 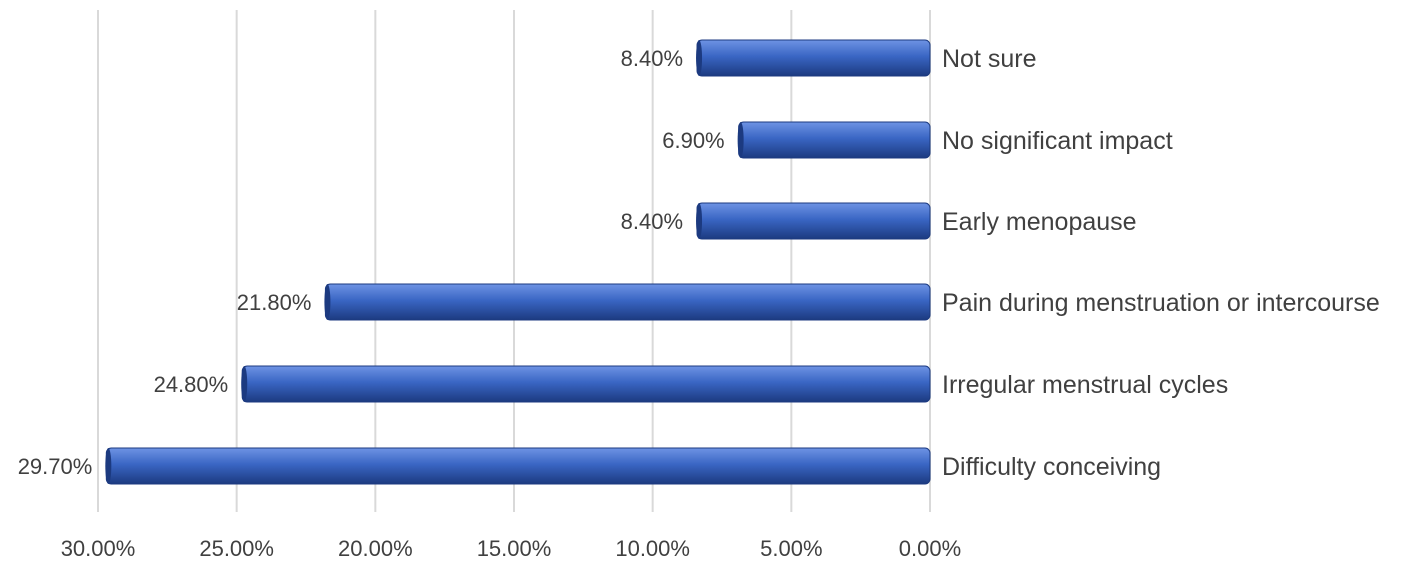 What do you see at coordinates (791, 548) in the screenshot?
I see `x-tick-label: 5.00%` at bounding box center [791, 548].